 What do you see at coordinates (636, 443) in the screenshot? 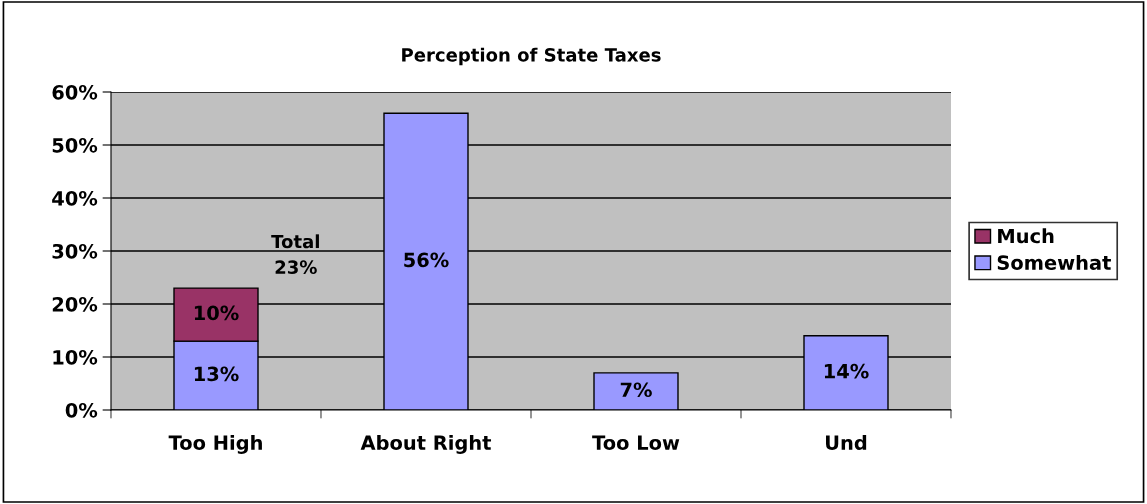
I see `x-tick-label: Too Low` at bounding box center [636, 443].